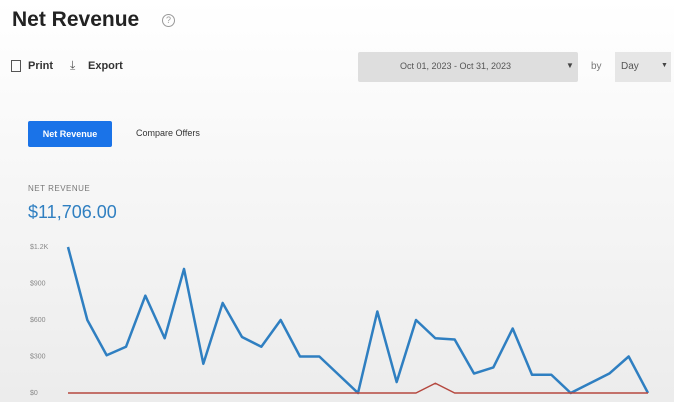  I want to click on granularity-text: Day, so click(630, 66).